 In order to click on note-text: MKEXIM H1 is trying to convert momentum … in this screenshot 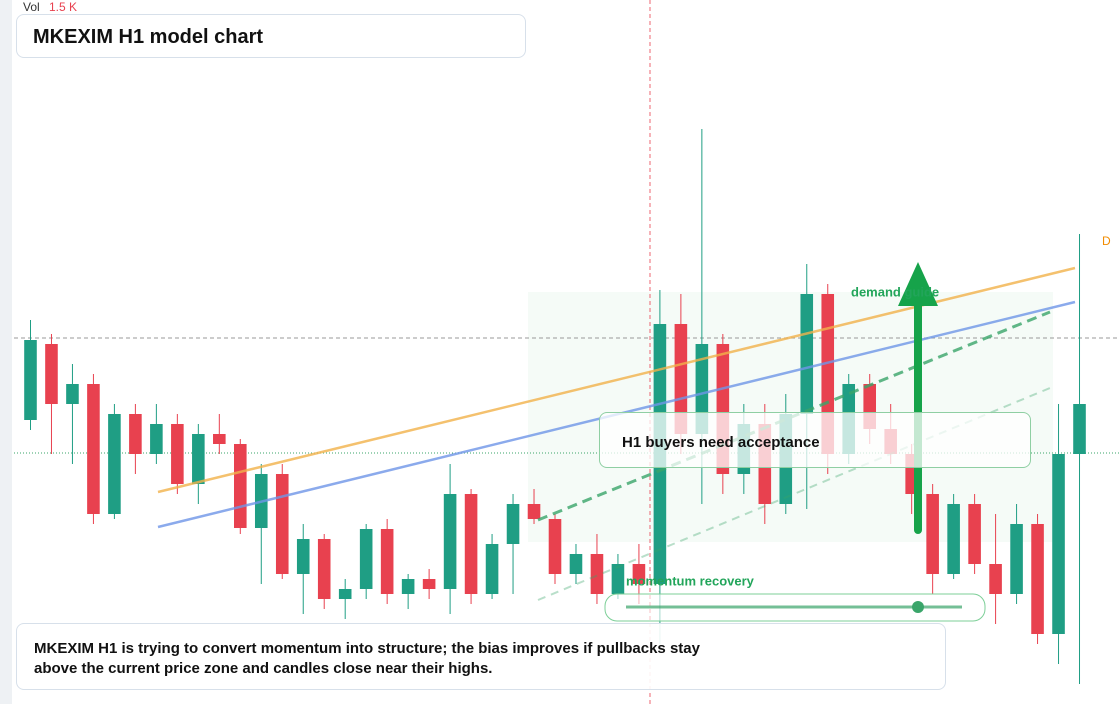, I will do `click(367, 658)`.